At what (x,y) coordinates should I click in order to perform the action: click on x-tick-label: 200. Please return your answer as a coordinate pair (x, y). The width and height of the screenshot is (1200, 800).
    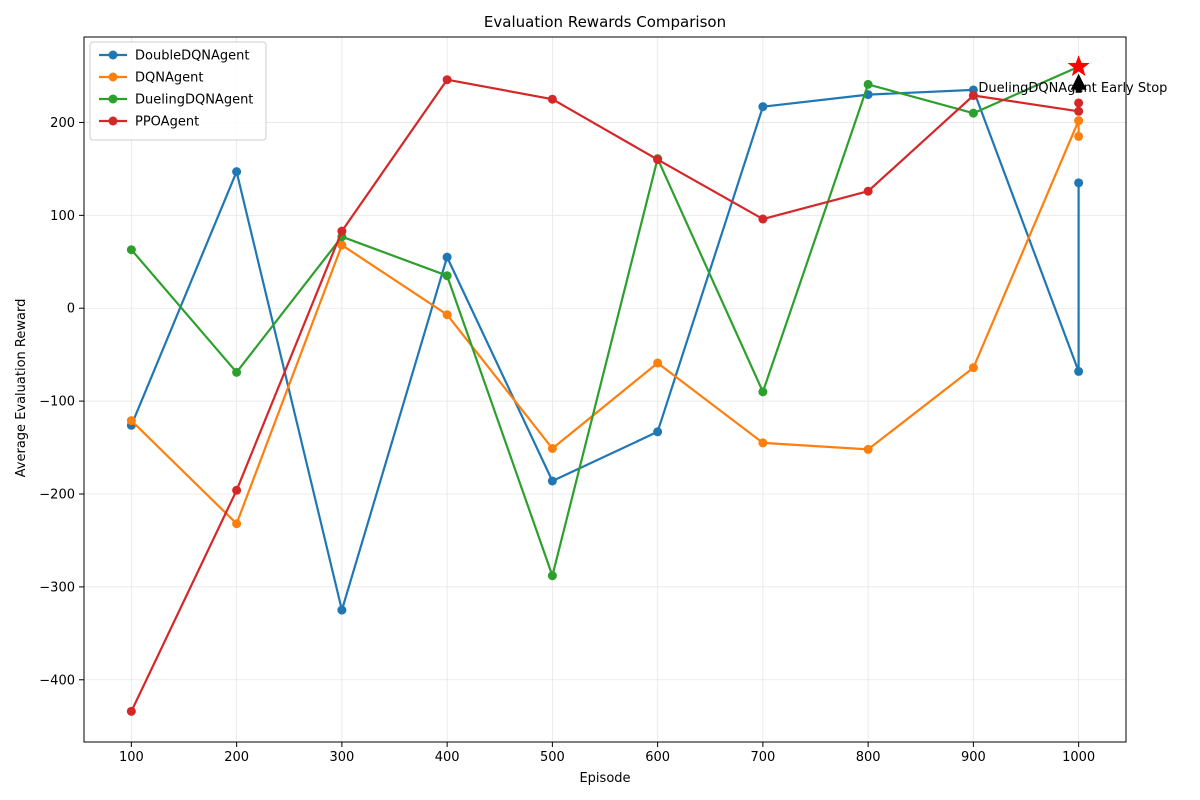
    Looking at the image, I should click on (236, 757).